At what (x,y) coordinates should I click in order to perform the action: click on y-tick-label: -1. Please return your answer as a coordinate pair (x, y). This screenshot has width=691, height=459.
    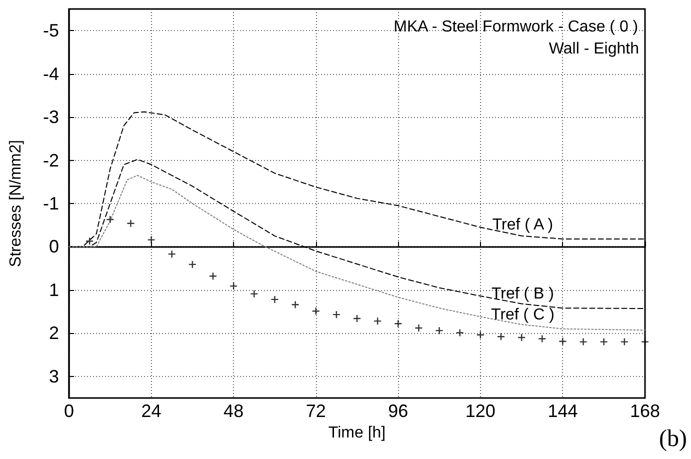
    Looking at the image, I should click on (50, 204).